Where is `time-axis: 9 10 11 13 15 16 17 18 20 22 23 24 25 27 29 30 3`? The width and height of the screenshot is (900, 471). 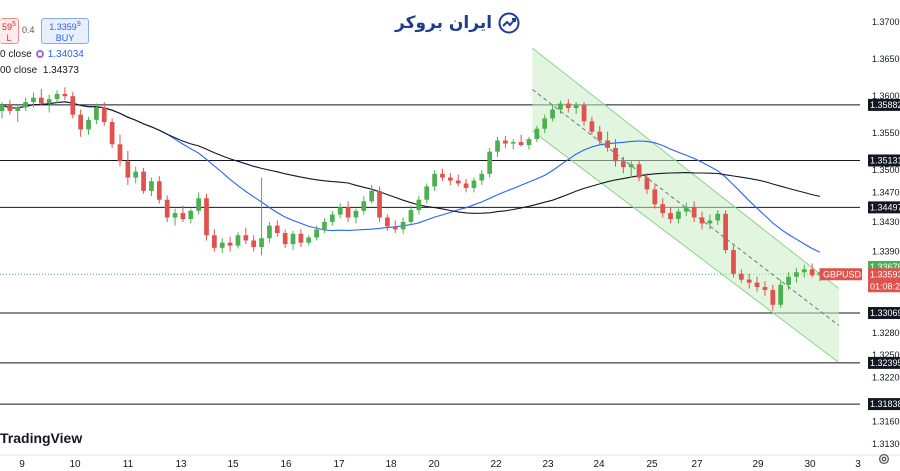
time-axis: 9 10 11 13 15 16 17 18 20 22 23 24 25 27 29 30 3 is located at coordinates (450, 462).